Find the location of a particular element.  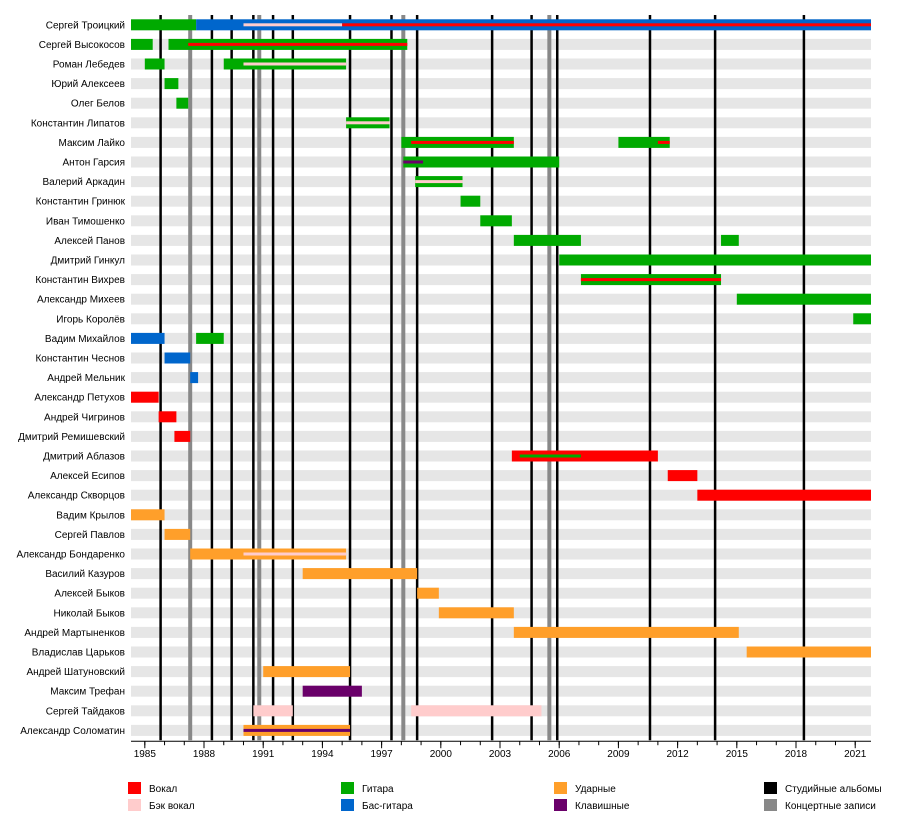

x-tick-label: 1997 is located at coordinates (381, 754).